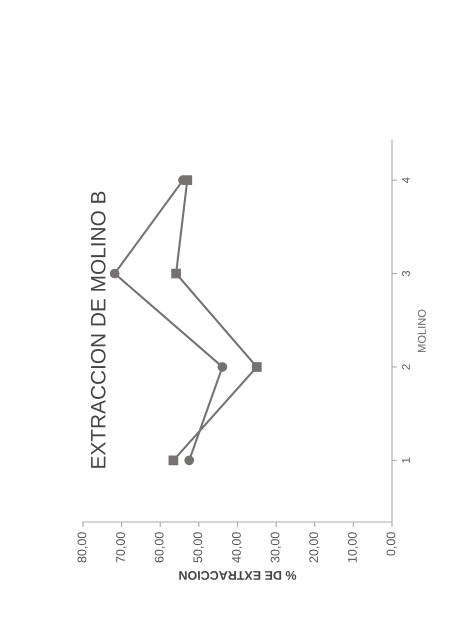 This screenshot has width=459, height=628. What do you see at coordinates (314, 547) in the screenshot?
I see `x-tick-label: 20,00` at bounding box center [314, 547].